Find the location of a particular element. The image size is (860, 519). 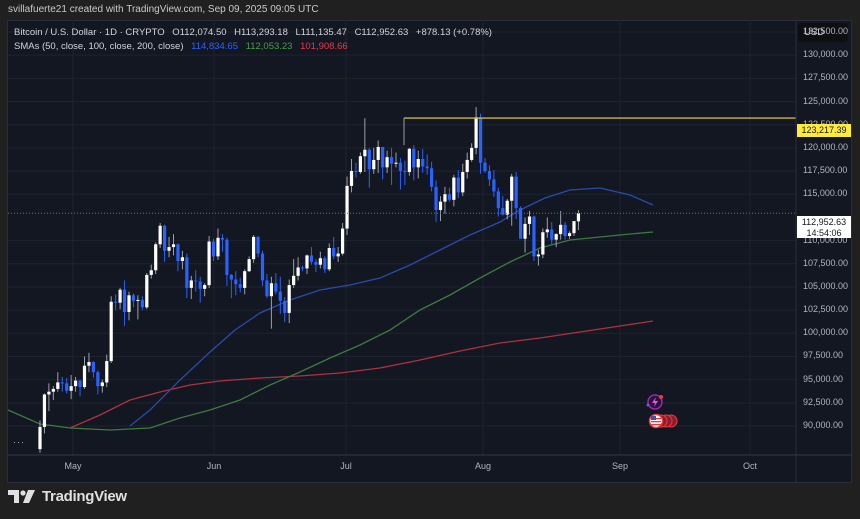

bar-countdown: 14:54:06 is located at coordinates (824, 232).